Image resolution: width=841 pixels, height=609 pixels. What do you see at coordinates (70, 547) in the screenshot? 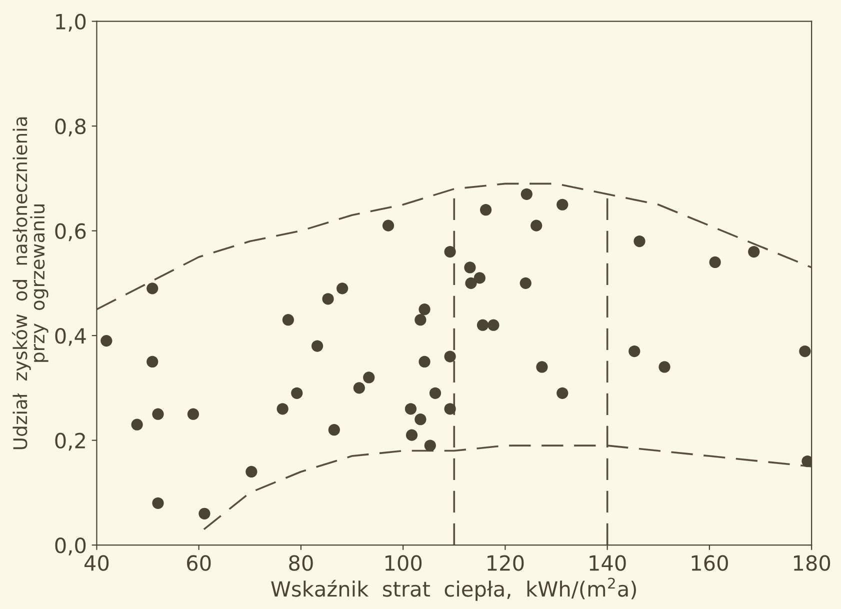
I see `y-tick-label: 0,0` at bounding box center [70, 547].